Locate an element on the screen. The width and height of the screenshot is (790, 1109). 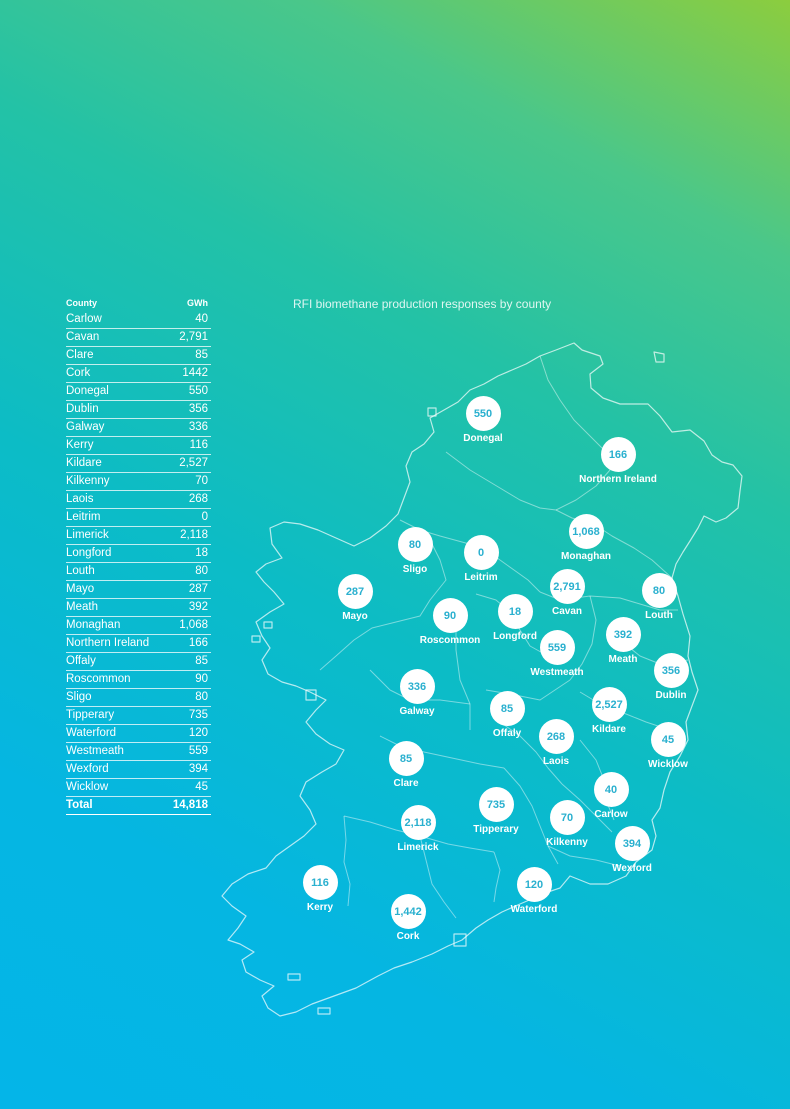
county-marker-northern-ireland: 166 Northern Ireland is located at coordinates (618, 461).